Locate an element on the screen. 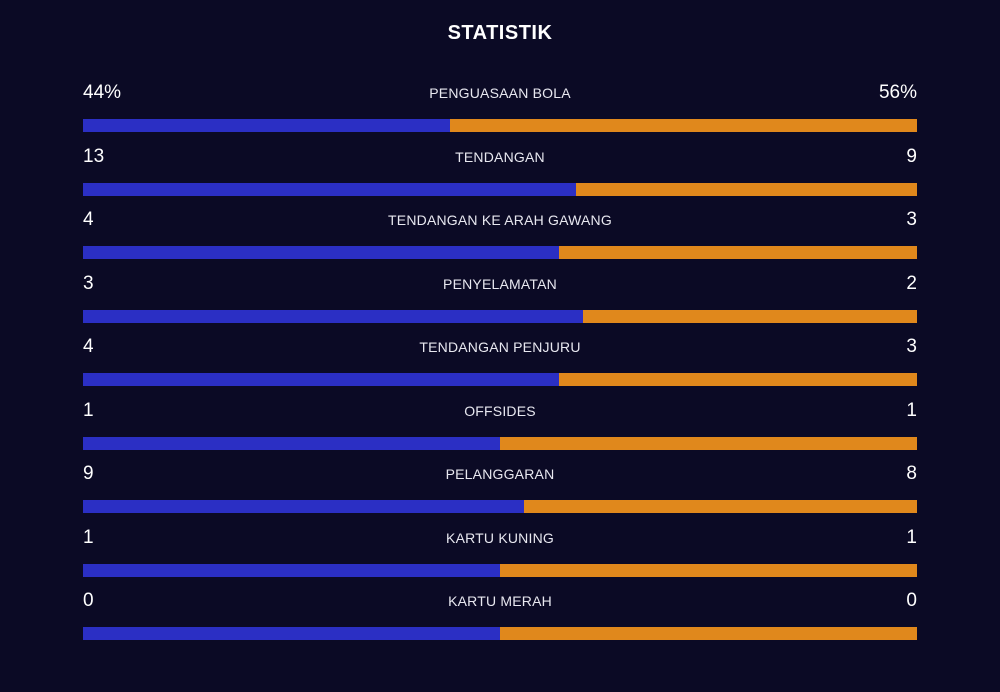 Image resolution: width=1000 pixels, height=692 pixels. stat-row-saves: 3 PENYELAMATAN 2 is located at coordinates (500, 305).